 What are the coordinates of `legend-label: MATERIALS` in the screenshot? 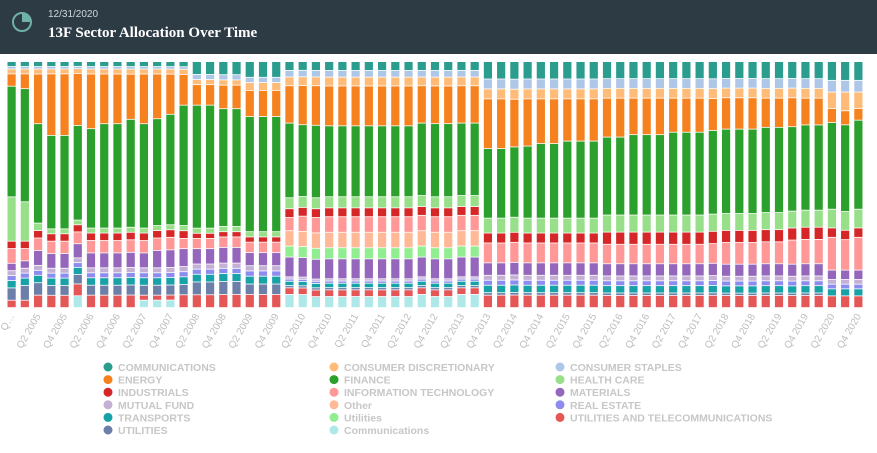 It's located at (600, 393).